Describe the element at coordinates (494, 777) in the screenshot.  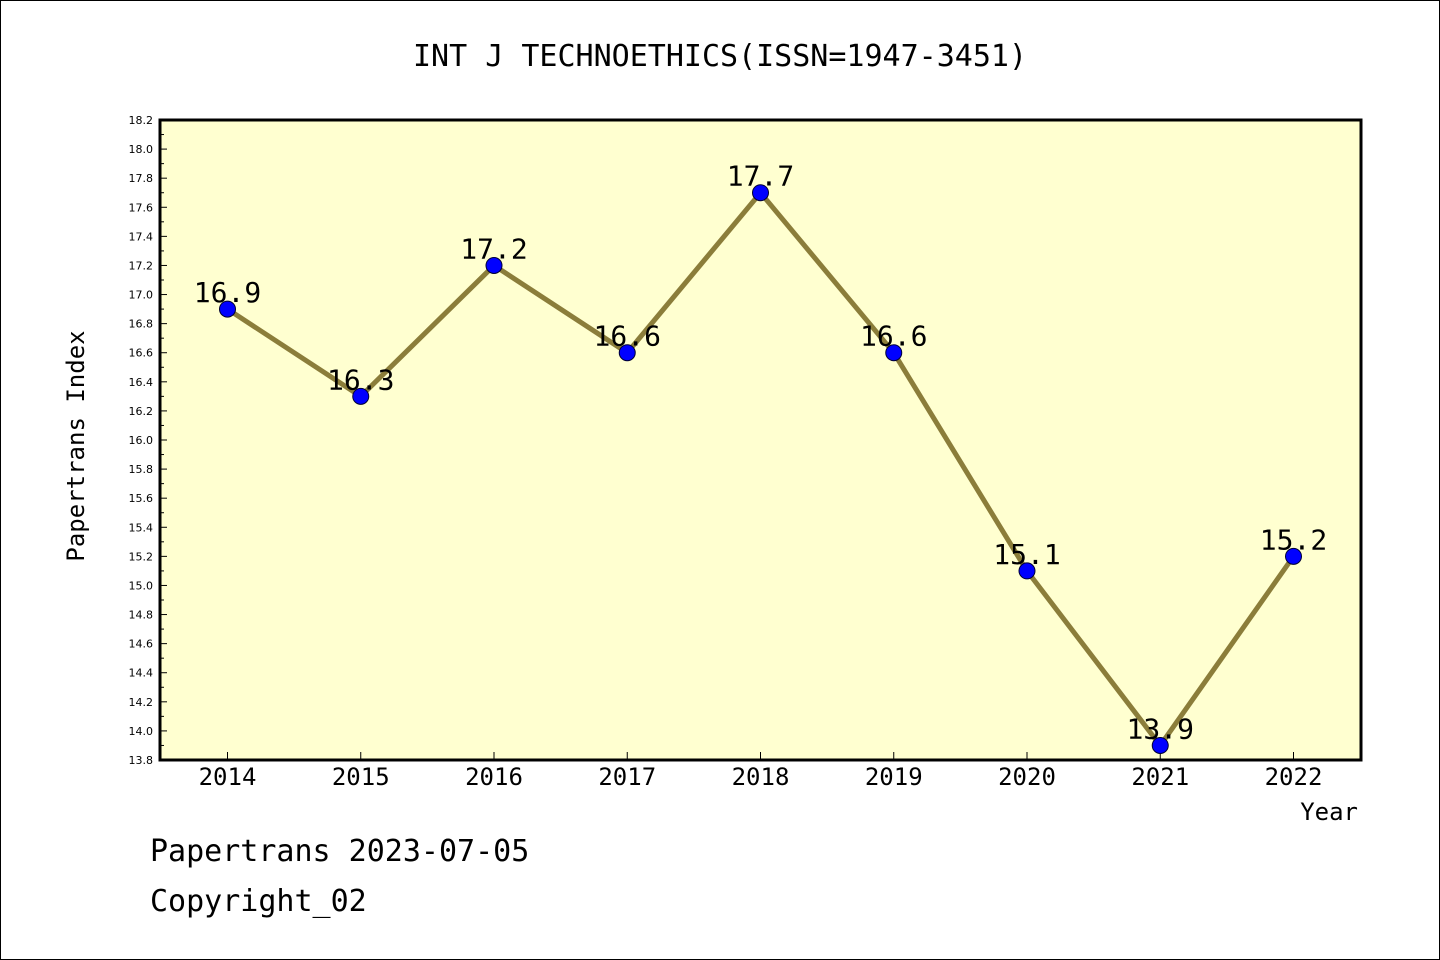
I see `x-tick-label: 2016` at that location.